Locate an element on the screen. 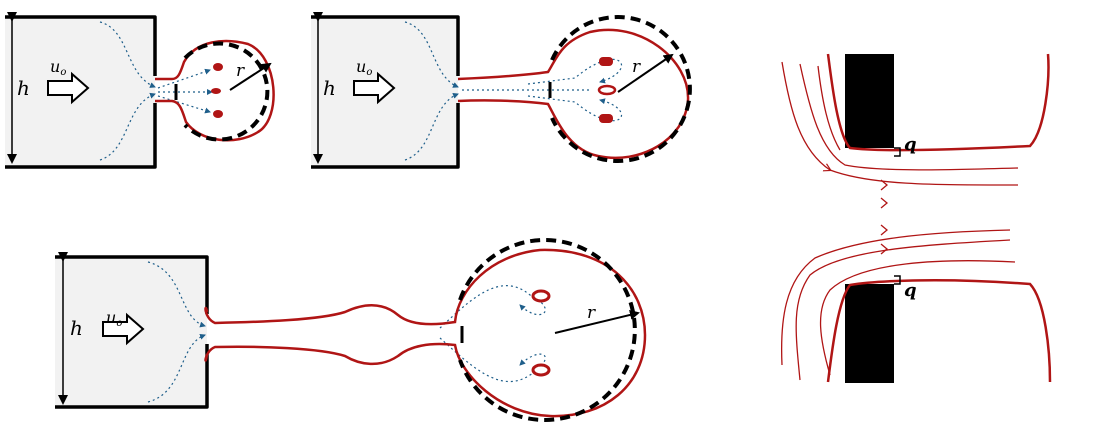 The image size is (1109, 442). wall-block-top is located at coordinates (869, 101).